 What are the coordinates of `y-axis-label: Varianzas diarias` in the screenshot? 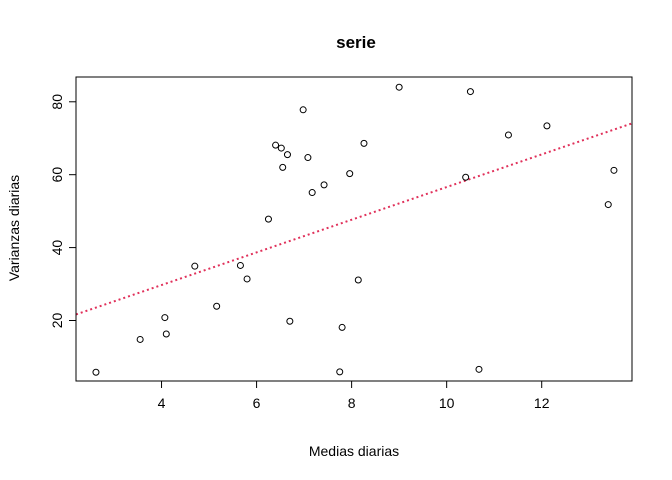 It's located at (14, 228).